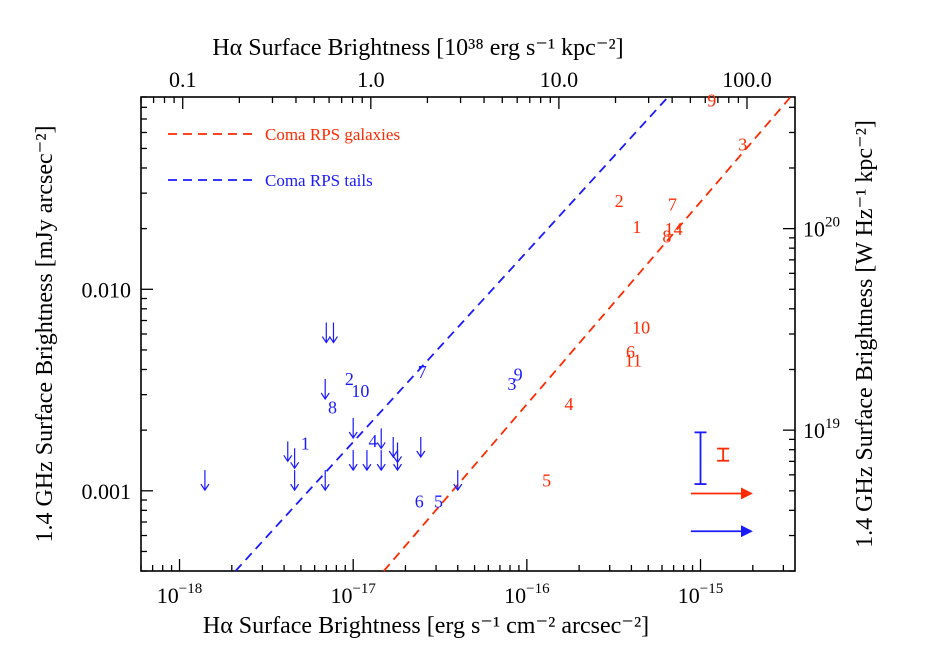 The height and width of the screenshot is (670, 938). Describe the element at coordinates (438, 501) in the screenshot. I see `tail-point-5: 5` at that location.